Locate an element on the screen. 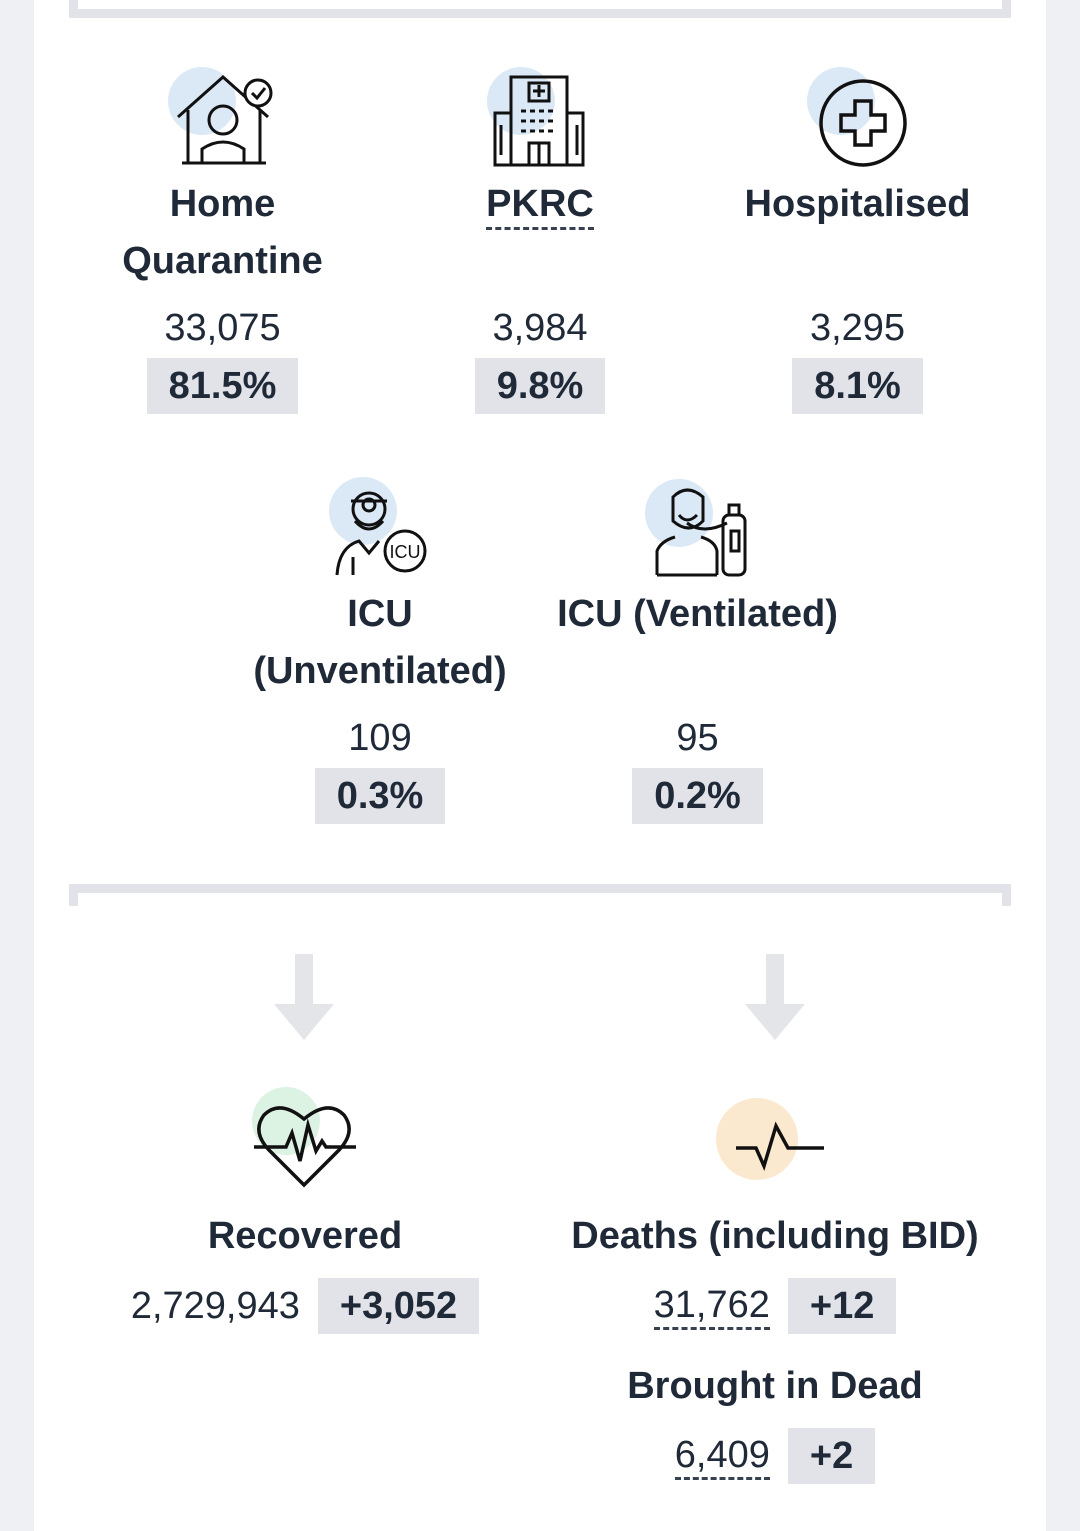 The image size is (1080, 1531). outcome-value-link: 31,762 is located at coordinates (711, 1306).